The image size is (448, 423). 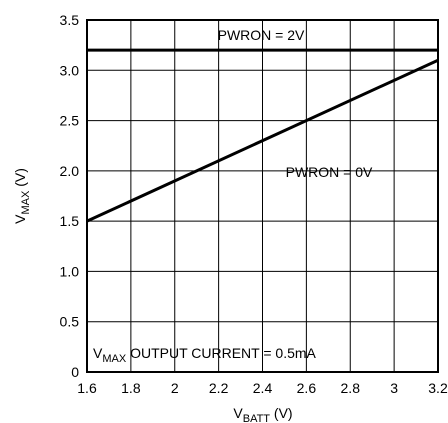 I want to click on y-axis-label: VMAX (V), so click(x=22, y=196).